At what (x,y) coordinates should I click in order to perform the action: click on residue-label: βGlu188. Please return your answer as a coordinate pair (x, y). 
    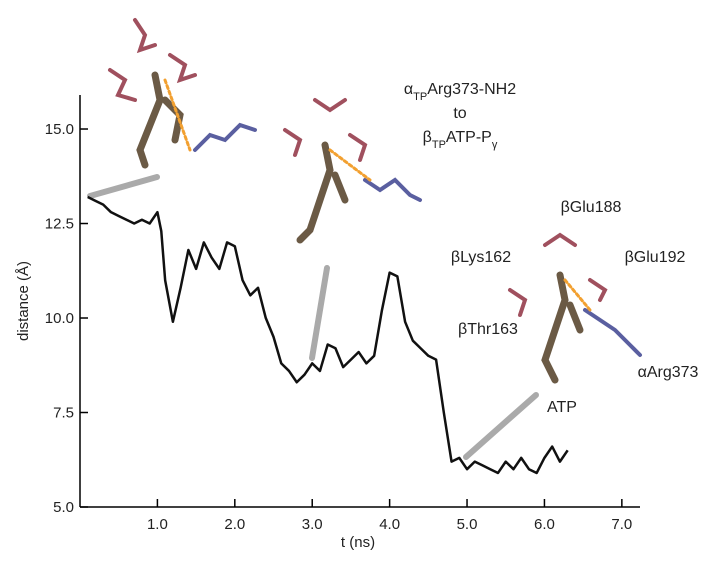
    Looking at the image, I should click on (591, 207).